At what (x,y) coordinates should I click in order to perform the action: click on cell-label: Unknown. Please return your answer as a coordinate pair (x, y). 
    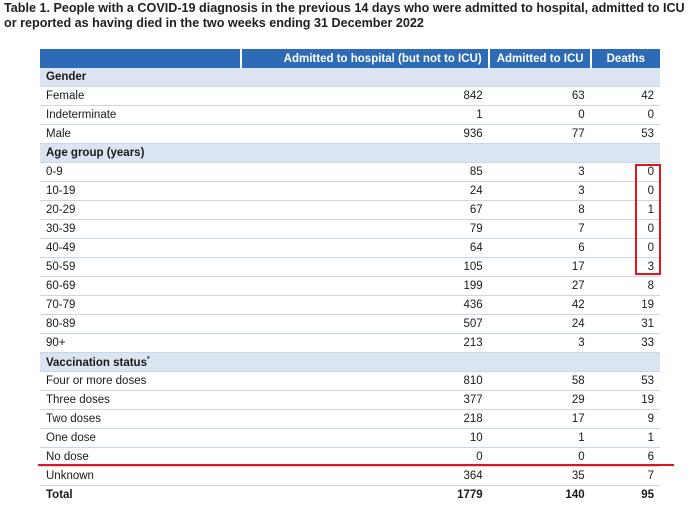
    Looking at the image, I should click on (140, 476).